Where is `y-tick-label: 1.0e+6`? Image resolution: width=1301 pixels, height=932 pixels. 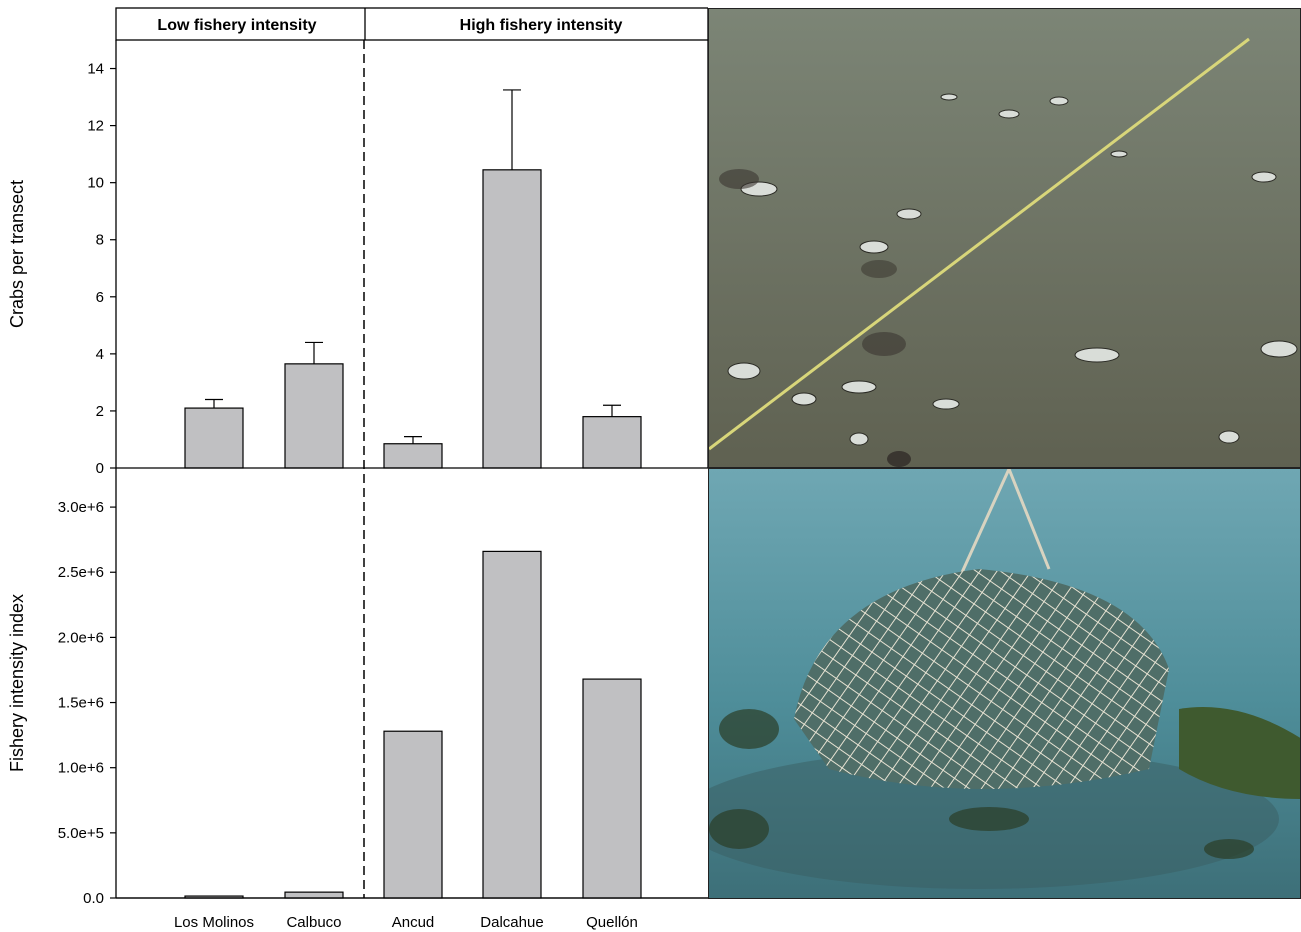
y-tick-label: 1.0e+6 is located at coordinates (81, 768).